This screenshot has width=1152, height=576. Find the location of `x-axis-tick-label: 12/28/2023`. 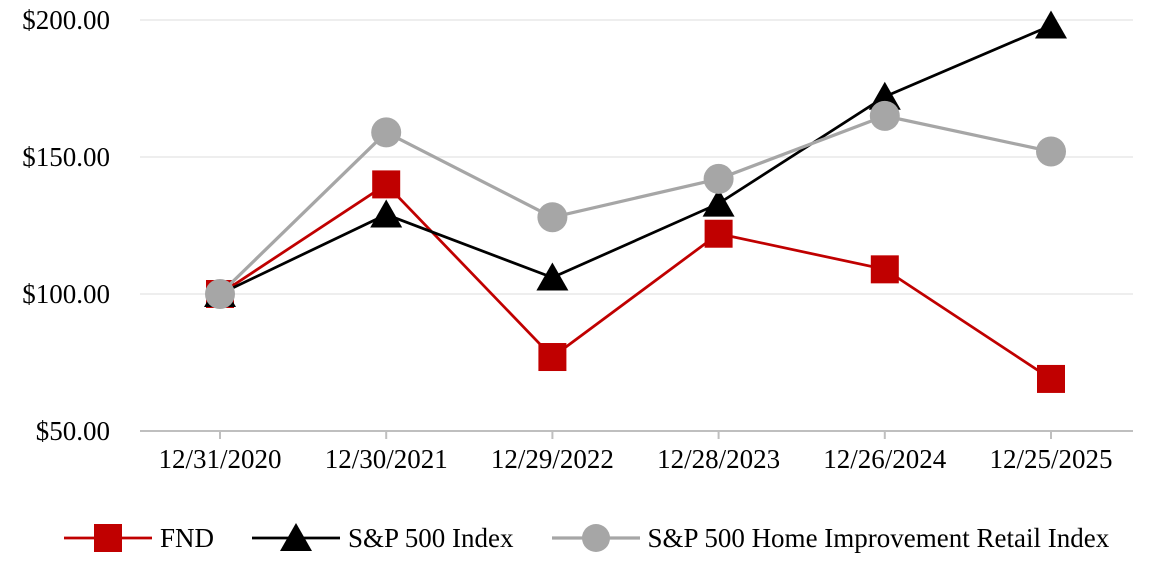

x-axis-tick-label: 12/28/2023 is located at coordinates (718, 459).